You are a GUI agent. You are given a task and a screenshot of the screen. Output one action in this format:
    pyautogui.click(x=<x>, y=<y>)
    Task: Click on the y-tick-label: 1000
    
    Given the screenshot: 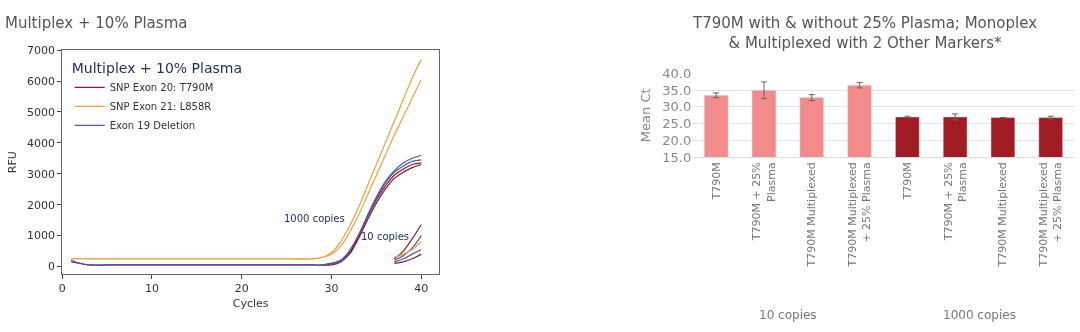 What is the action you would take?
    pyautogui.click(x=41, y=236)
    